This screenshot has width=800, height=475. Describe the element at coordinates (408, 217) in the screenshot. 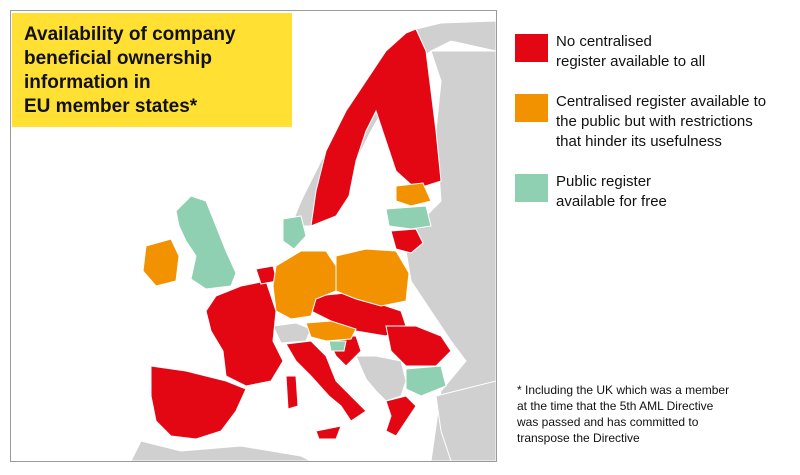

I see `country-latvia` at that location.